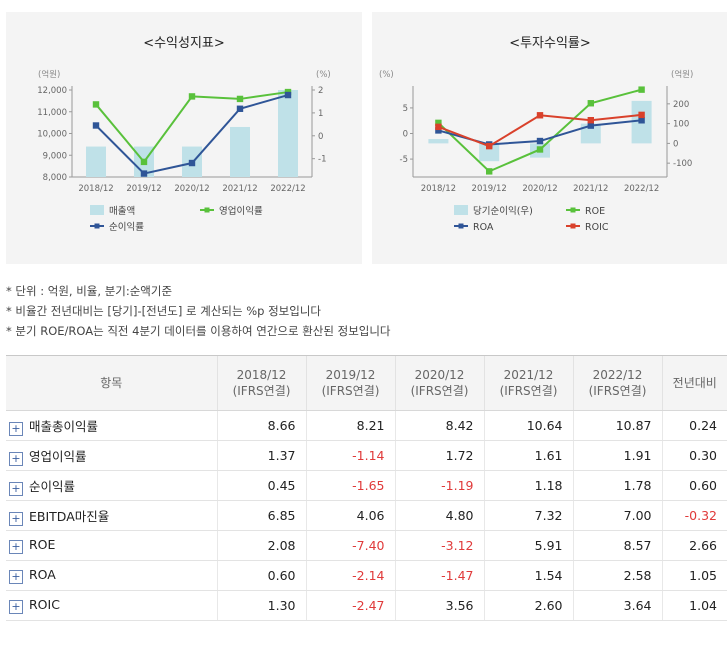  Describe the element at coordinates (617, 605) in the screenshot. I see `value-cell: 3.64` at that location.